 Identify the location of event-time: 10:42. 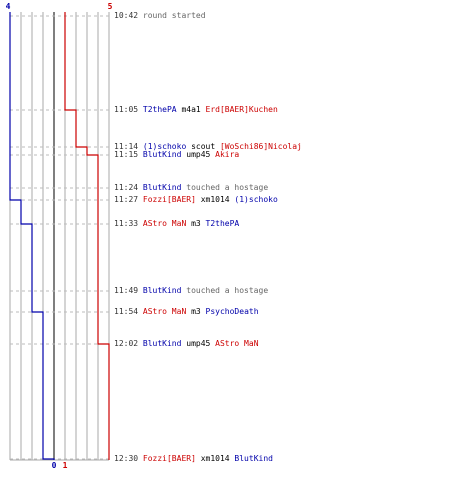
(128, 15).